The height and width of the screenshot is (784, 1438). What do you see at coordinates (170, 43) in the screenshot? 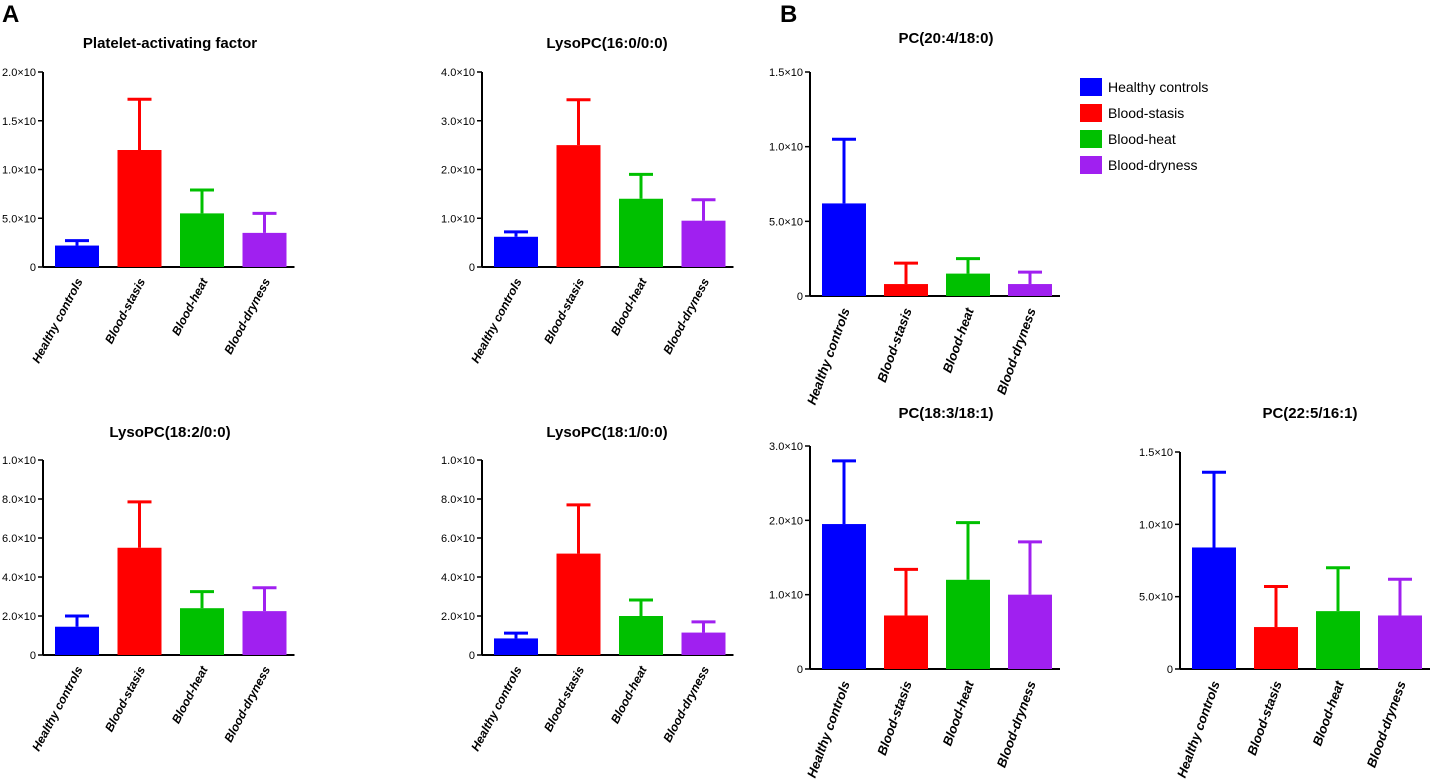
I see `chart-title: Platelet-activating factor` at bounding box center [170, 43].